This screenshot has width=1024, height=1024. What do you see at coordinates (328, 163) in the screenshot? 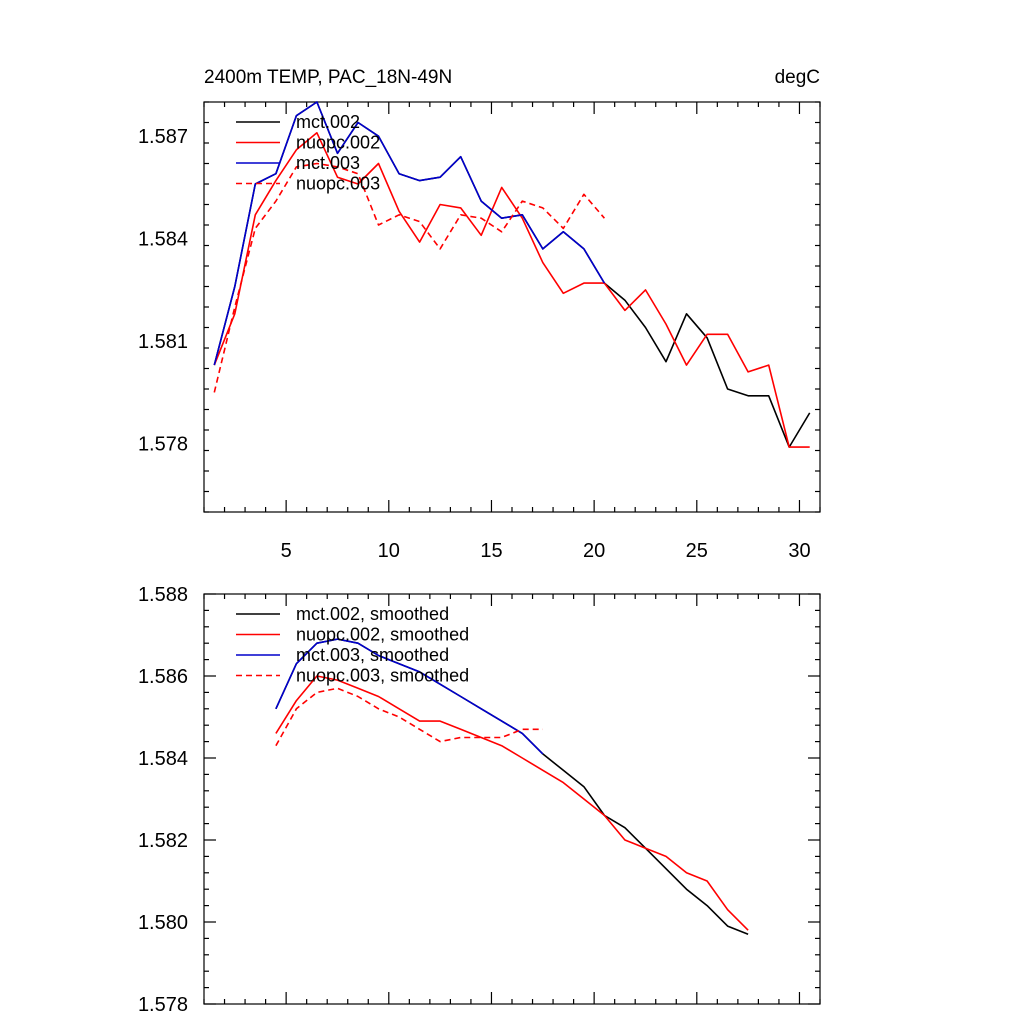
I see `legend-label: mct.003` at bounding box center [328, 163].